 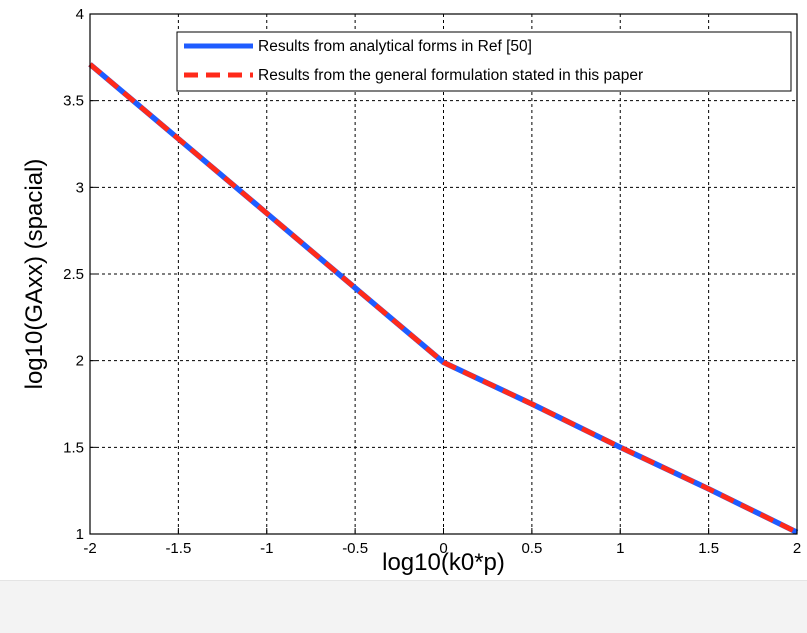 What do you see at coordinates (620, 548) in the screenshot?
I see `x-tick-label: 1` at bounding box center [620, 548].